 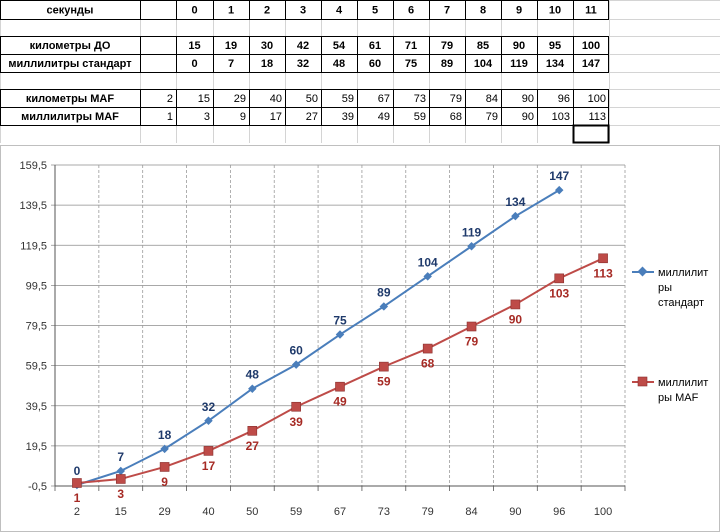 What do you see at coordinates (411, 11) in the screenshot?
I see `table-cell: 6` at bounding box center [411, 11].